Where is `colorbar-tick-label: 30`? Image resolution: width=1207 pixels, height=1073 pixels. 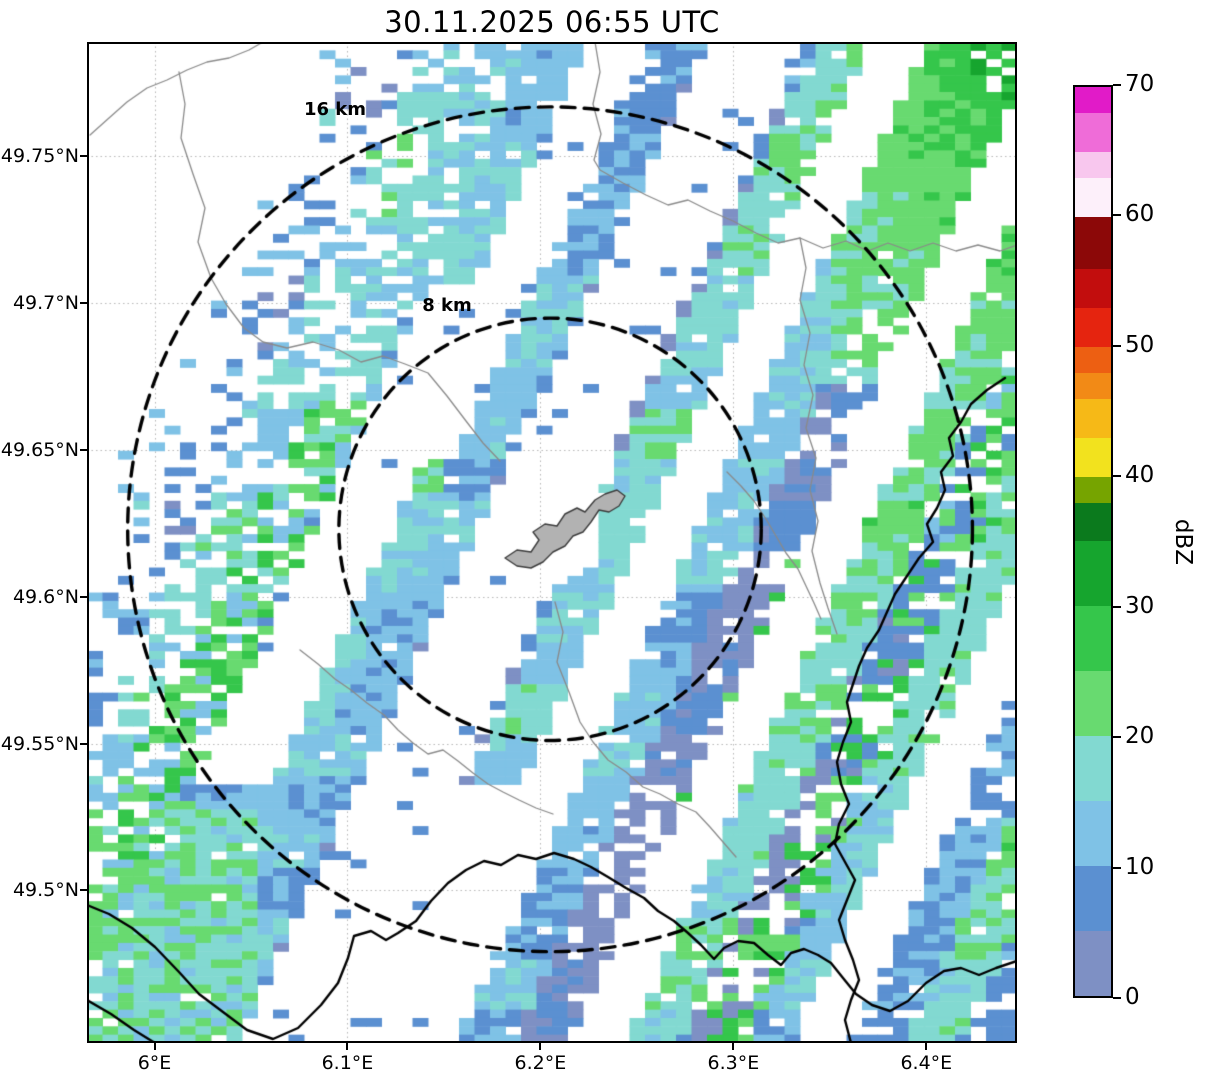
colorbar-tick-label: 30 is located at coordinates (1140, 605).